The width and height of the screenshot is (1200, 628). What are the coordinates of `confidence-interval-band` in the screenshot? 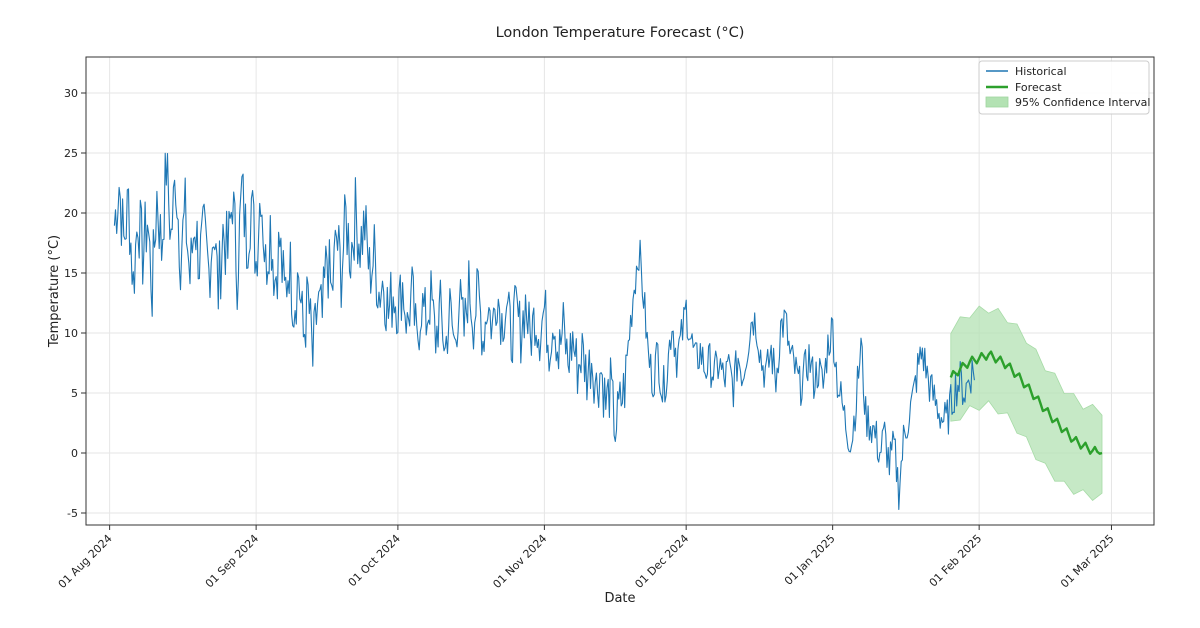 It's located at (1026, 403).